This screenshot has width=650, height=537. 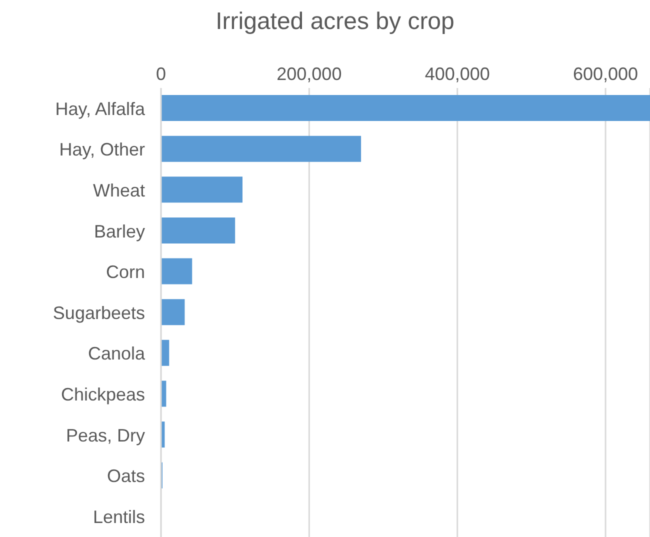 I want to click on x-tick-label: 600,000, so click(x=605, y=74).